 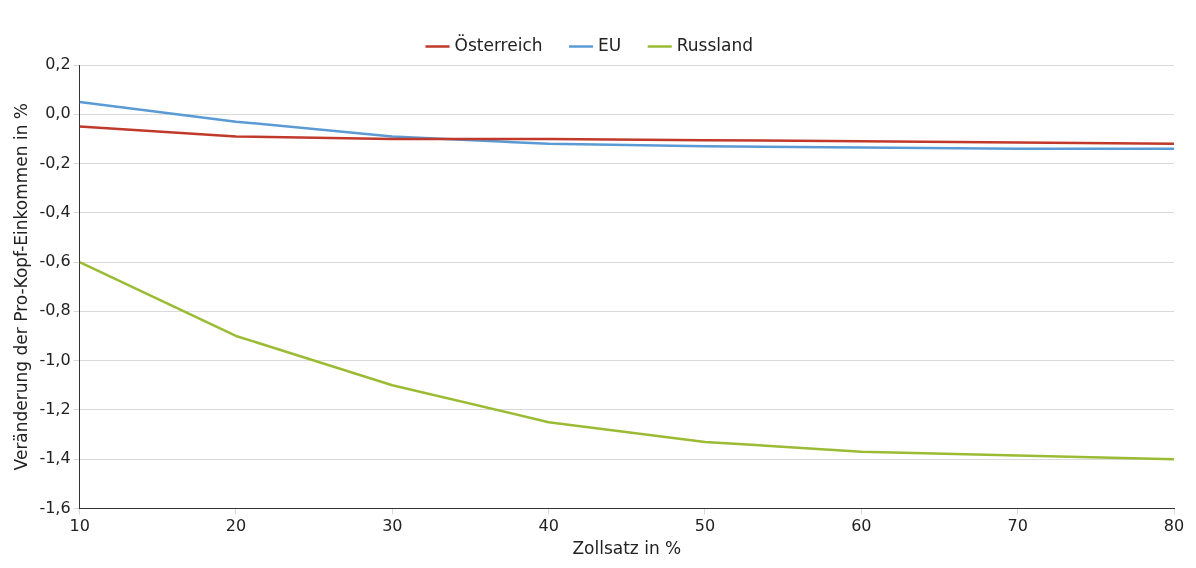 I want to click on y-tick-label: -0,4, so click(x=55, y=211).